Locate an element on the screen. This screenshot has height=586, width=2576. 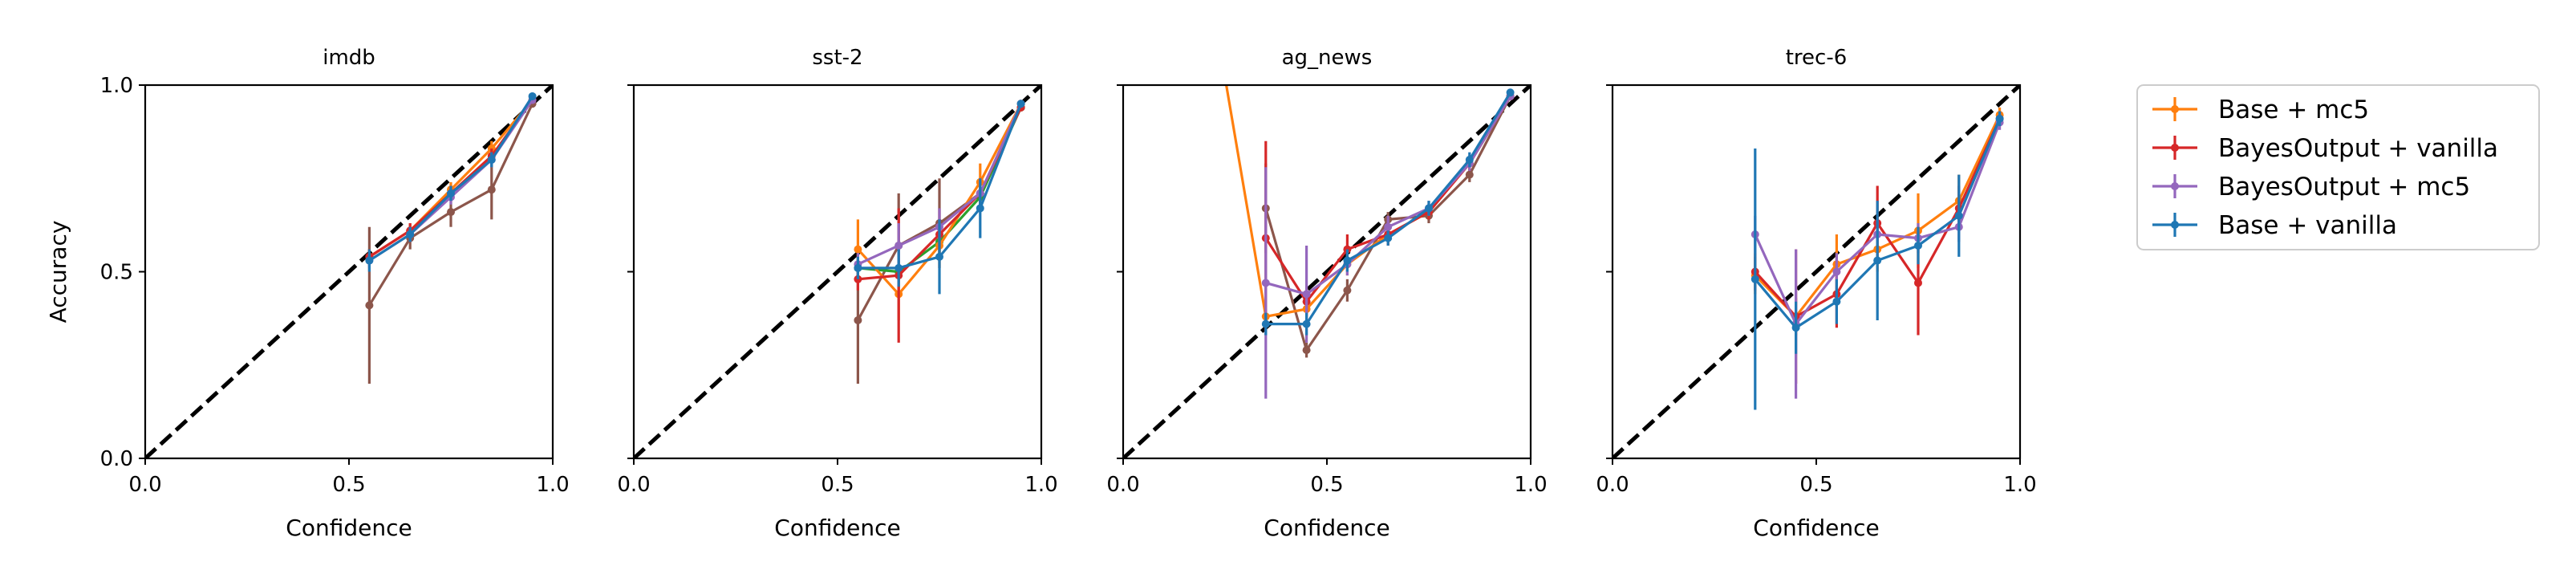
legend-label: BayesOutput + vanilla is located at coordinates (2358, 149).